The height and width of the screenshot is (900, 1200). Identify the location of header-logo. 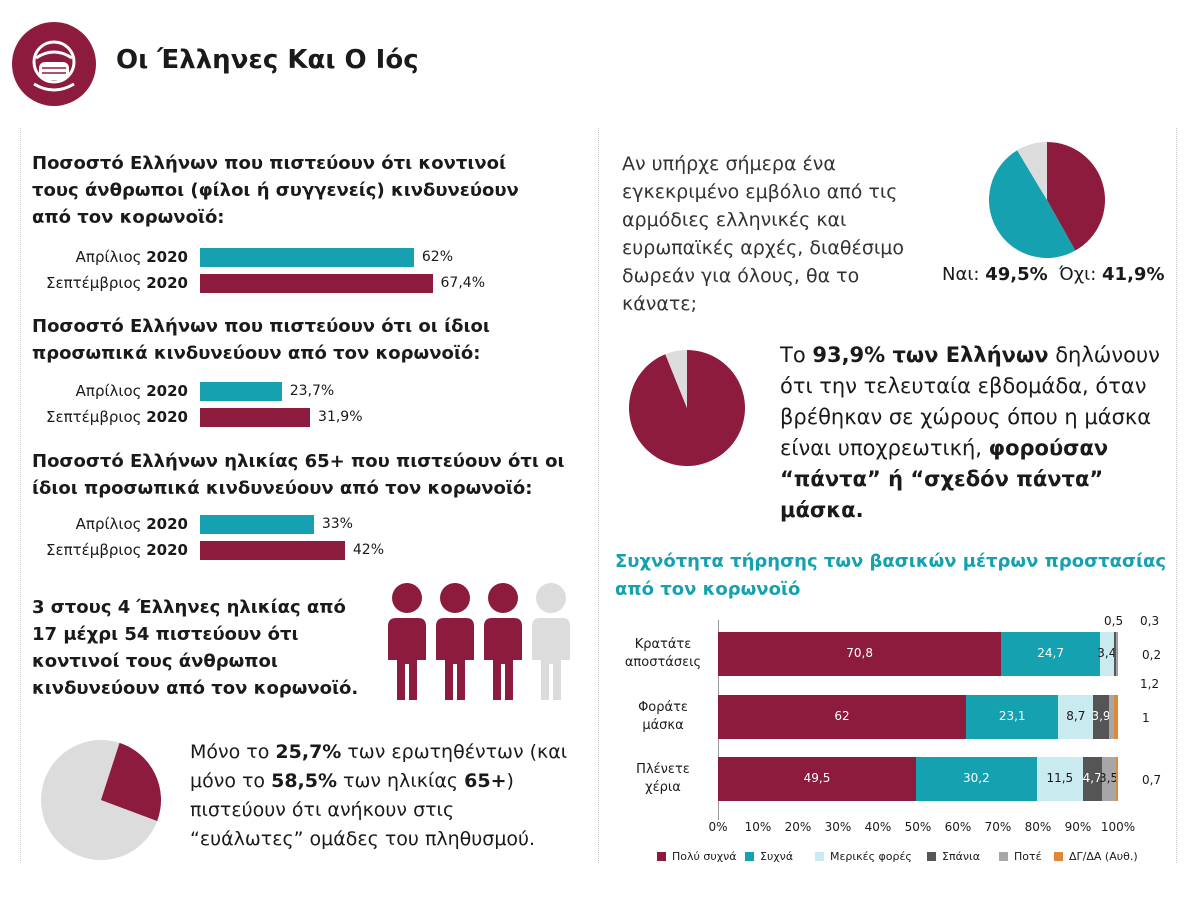
(54, 64).